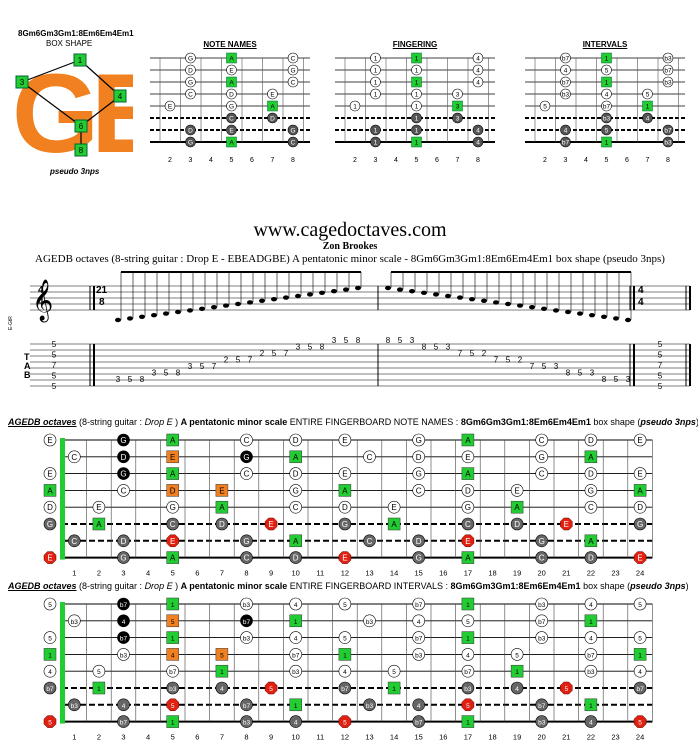 The image size is (700, 746). What do you see at coordinates (197, 573) in the screenshot?
I see `fret-number: 6` at bounding box center [197, 573].